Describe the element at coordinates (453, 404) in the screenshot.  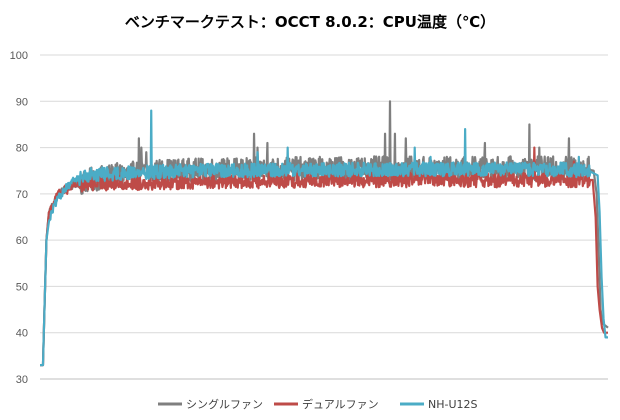
I see `legend-label: NH-U12S` at that location.